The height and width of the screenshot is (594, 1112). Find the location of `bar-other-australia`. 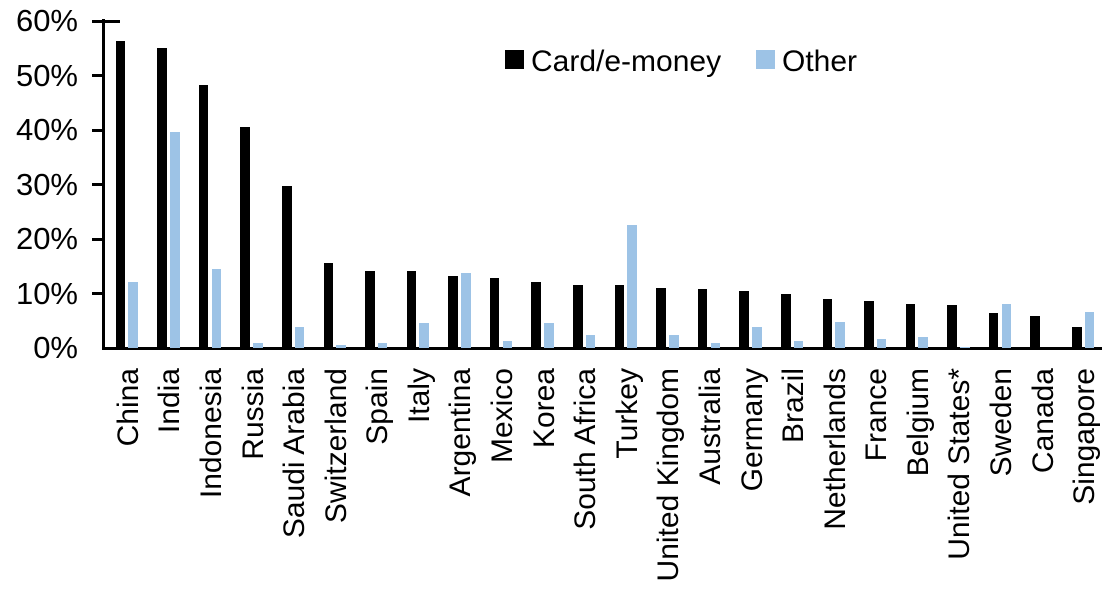

bar-other-australia is located at coordinates (715, 345).